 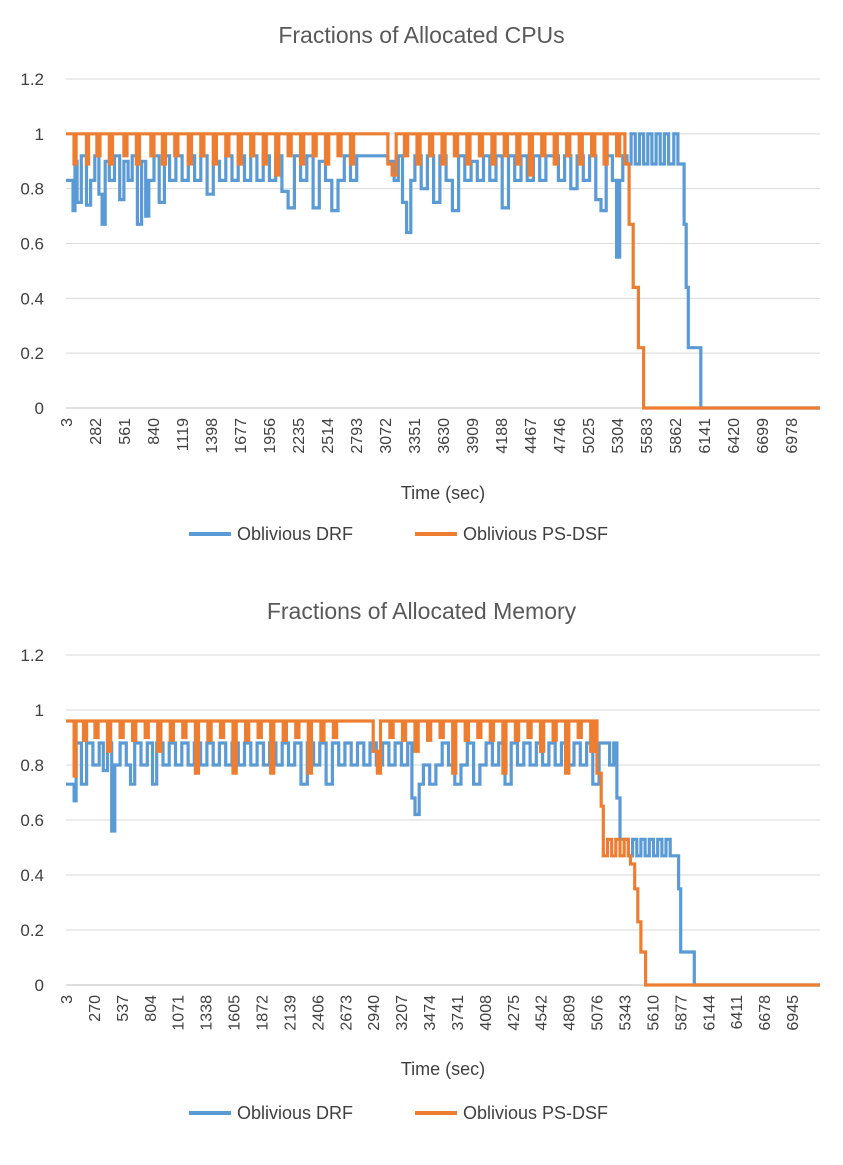 I want to click on cpu-x-tick-label: 2235, so click(x=299, y=436).